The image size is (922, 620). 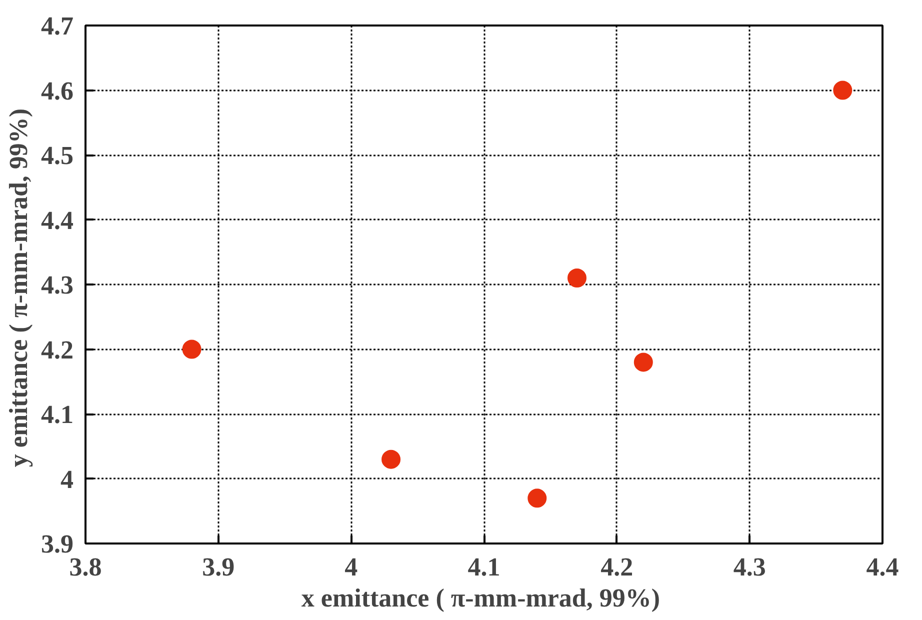 I want to click on y-tick-label: 4.5, so click(x=57, y=155).